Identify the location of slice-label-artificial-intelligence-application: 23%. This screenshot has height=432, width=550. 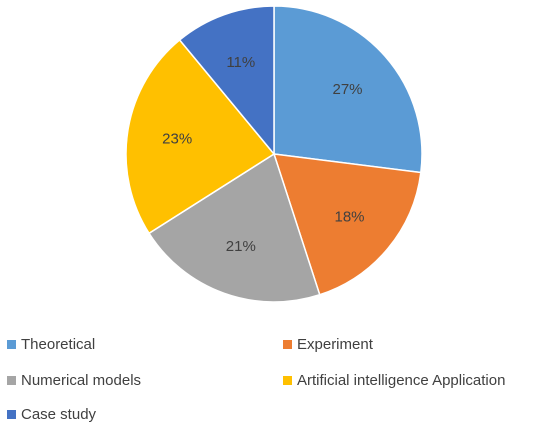
(177, 139).